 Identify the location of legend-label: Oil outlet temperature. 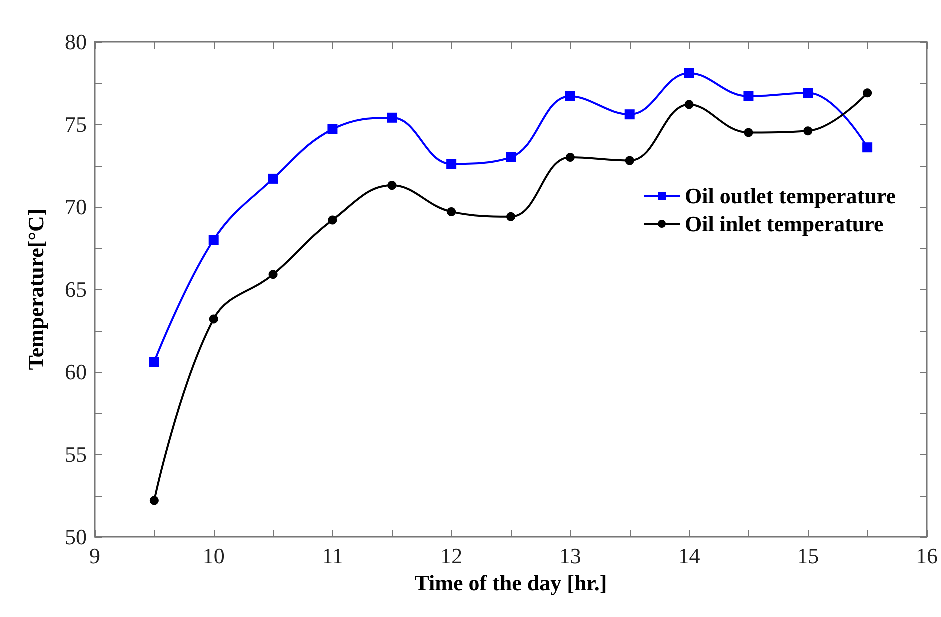
(790, 196).